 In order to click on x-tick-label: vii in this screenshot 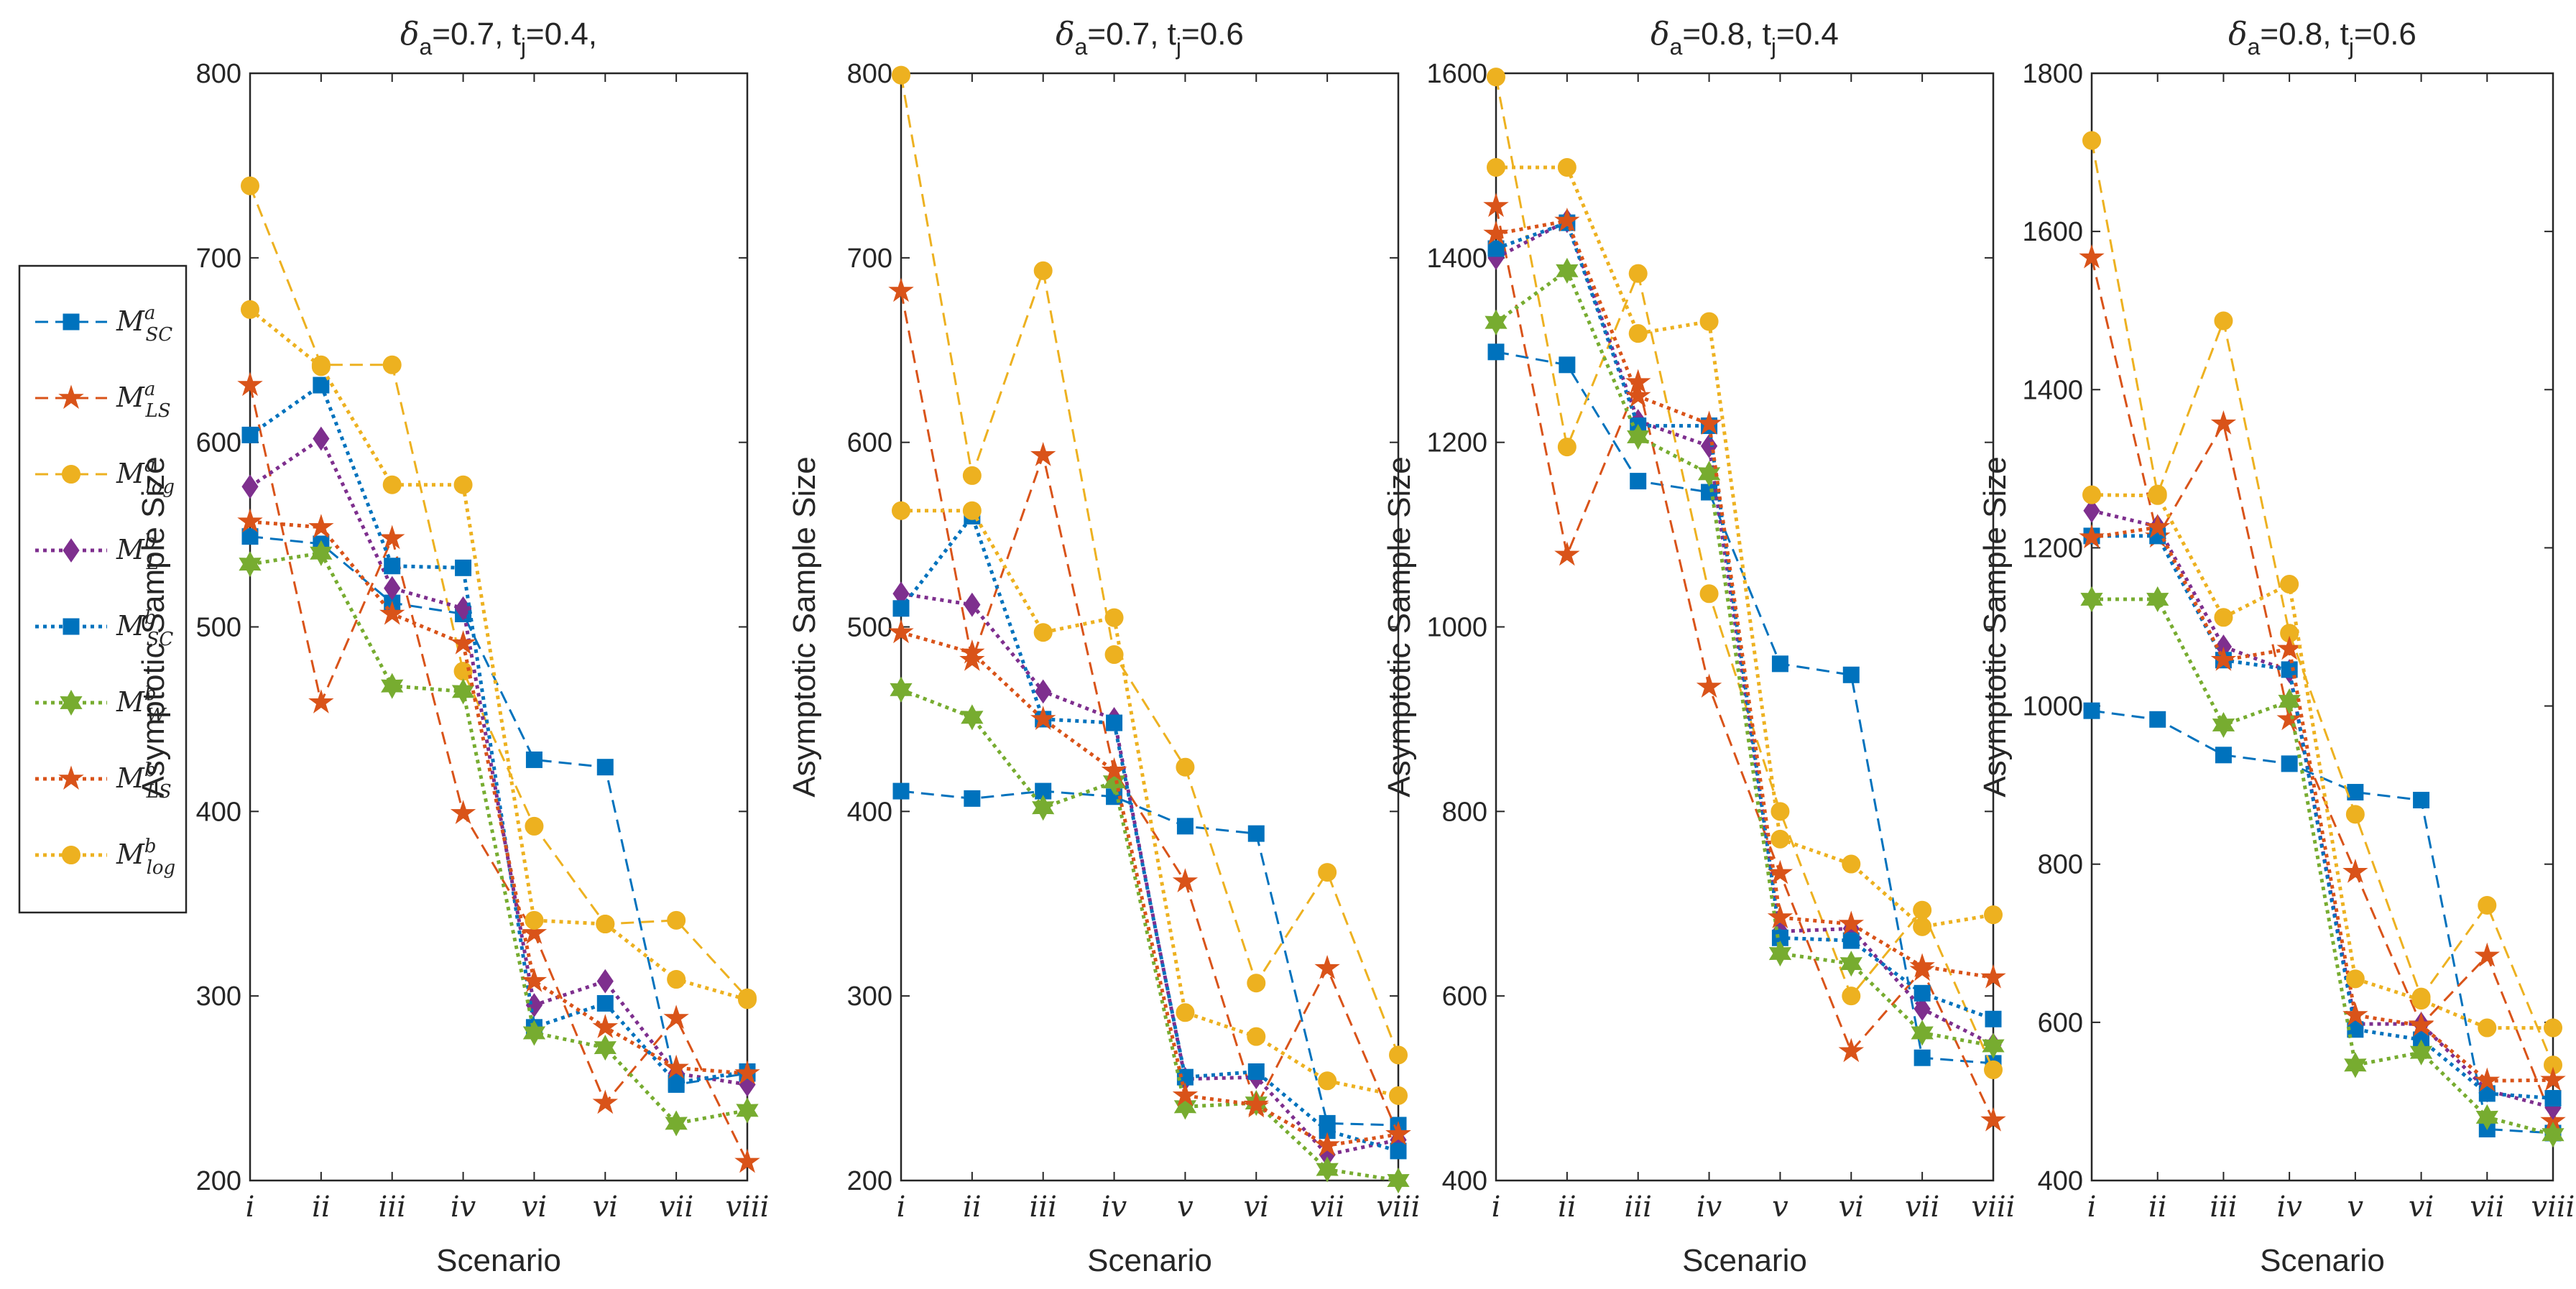, I will do `click(2487, 1207)`.